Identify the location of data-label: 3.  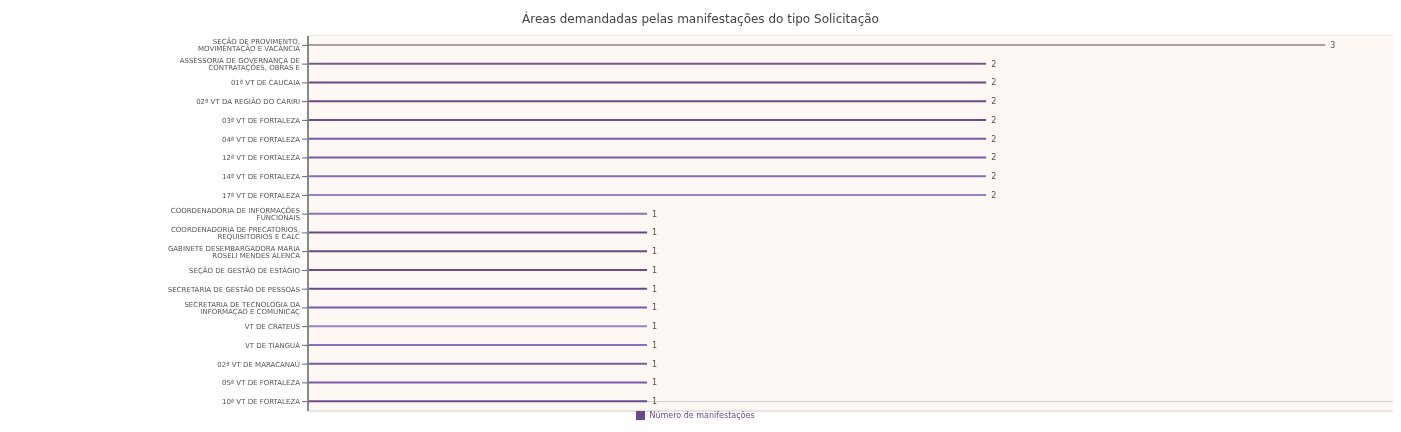
(1333, 45).